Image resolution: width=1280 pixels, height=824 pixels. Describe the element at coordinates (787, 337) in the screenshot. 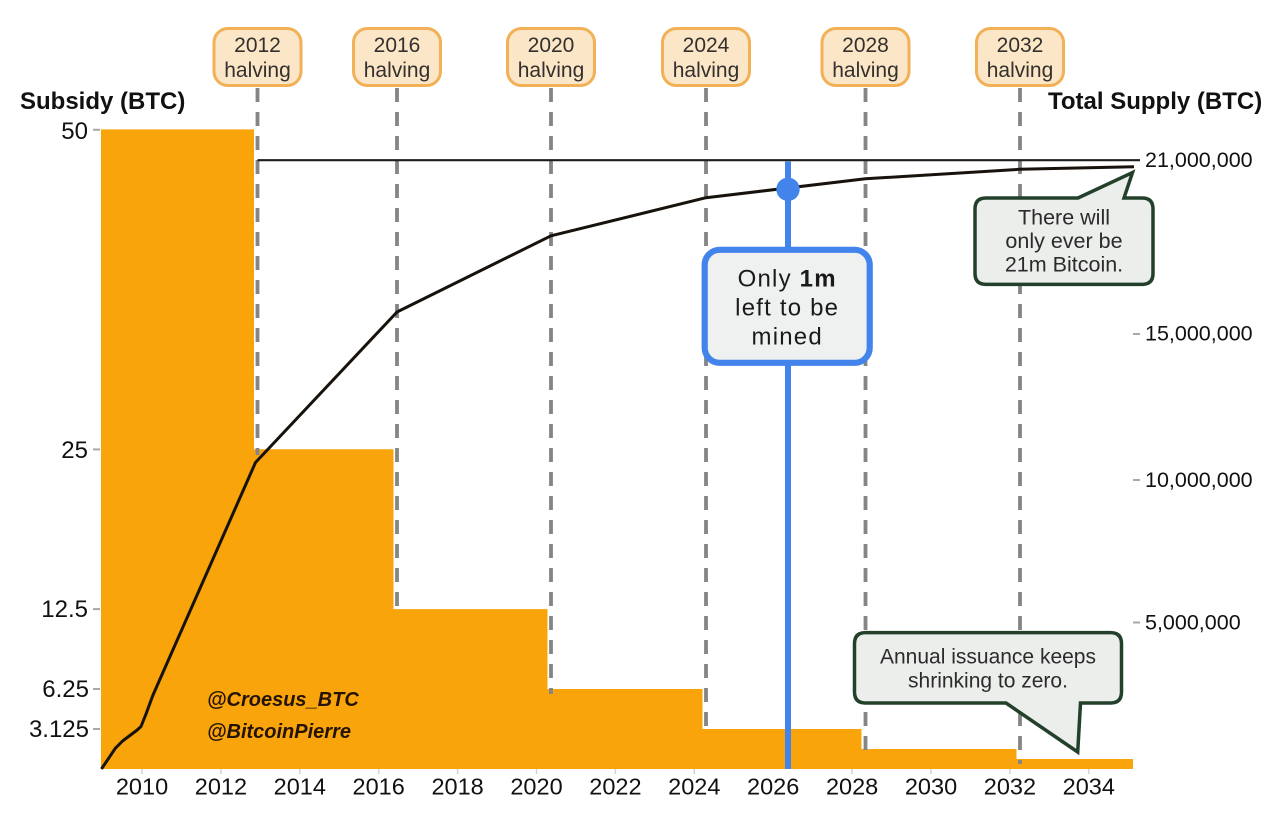

I see `svg-text: mined` at that location.